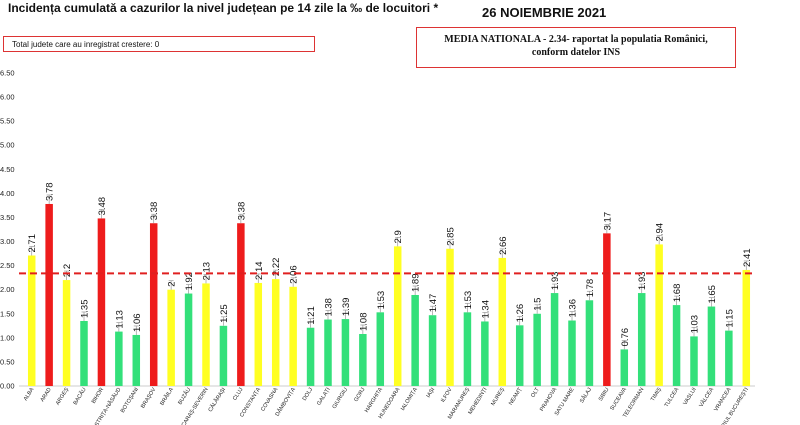  I want to click on bar-br-ila, so click(171, 337).